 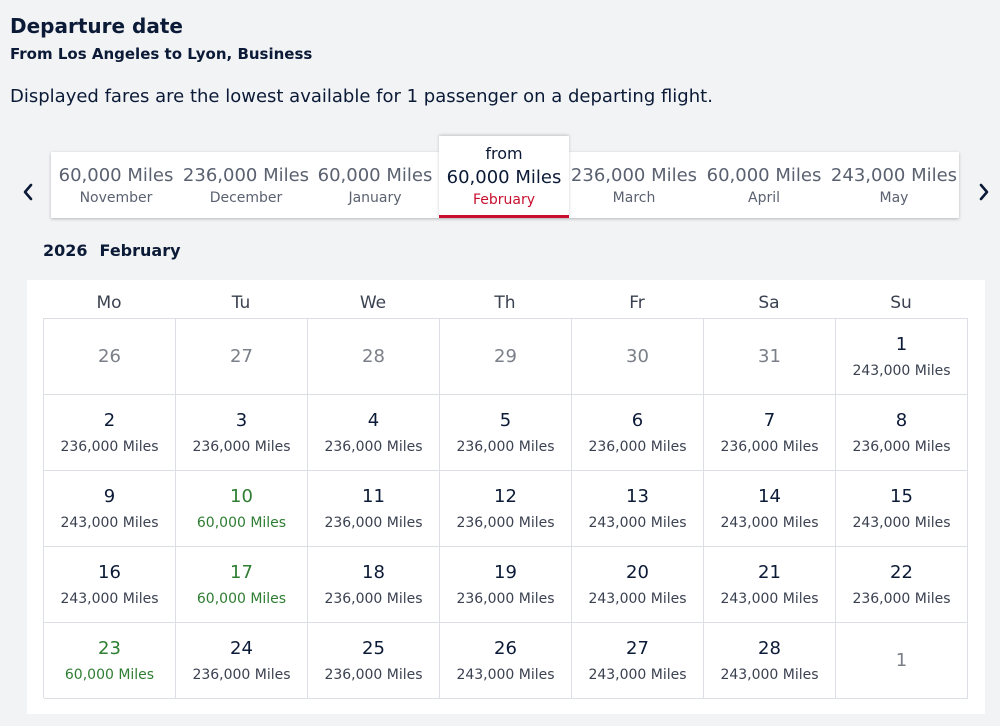 I want to click on calendar-day: 28 243,000 Miles, so click(x=770, y=661).